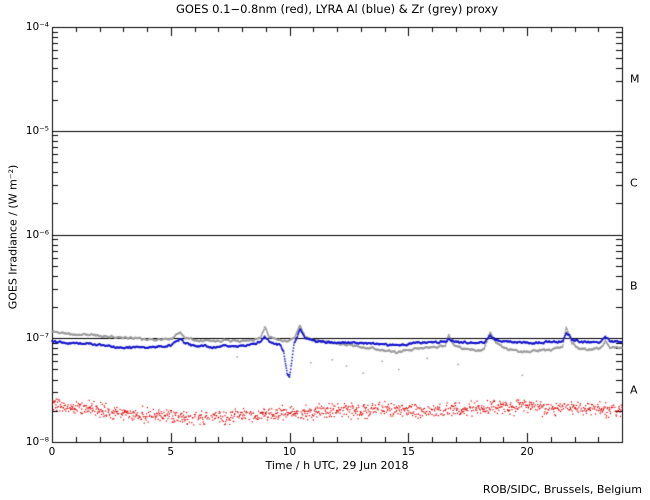 This screenshot has height=500, width=650. Describe the element at coordinates (37, 234) in the screenshot. I see `y-tick-label: 10⁻⁶` at that location.